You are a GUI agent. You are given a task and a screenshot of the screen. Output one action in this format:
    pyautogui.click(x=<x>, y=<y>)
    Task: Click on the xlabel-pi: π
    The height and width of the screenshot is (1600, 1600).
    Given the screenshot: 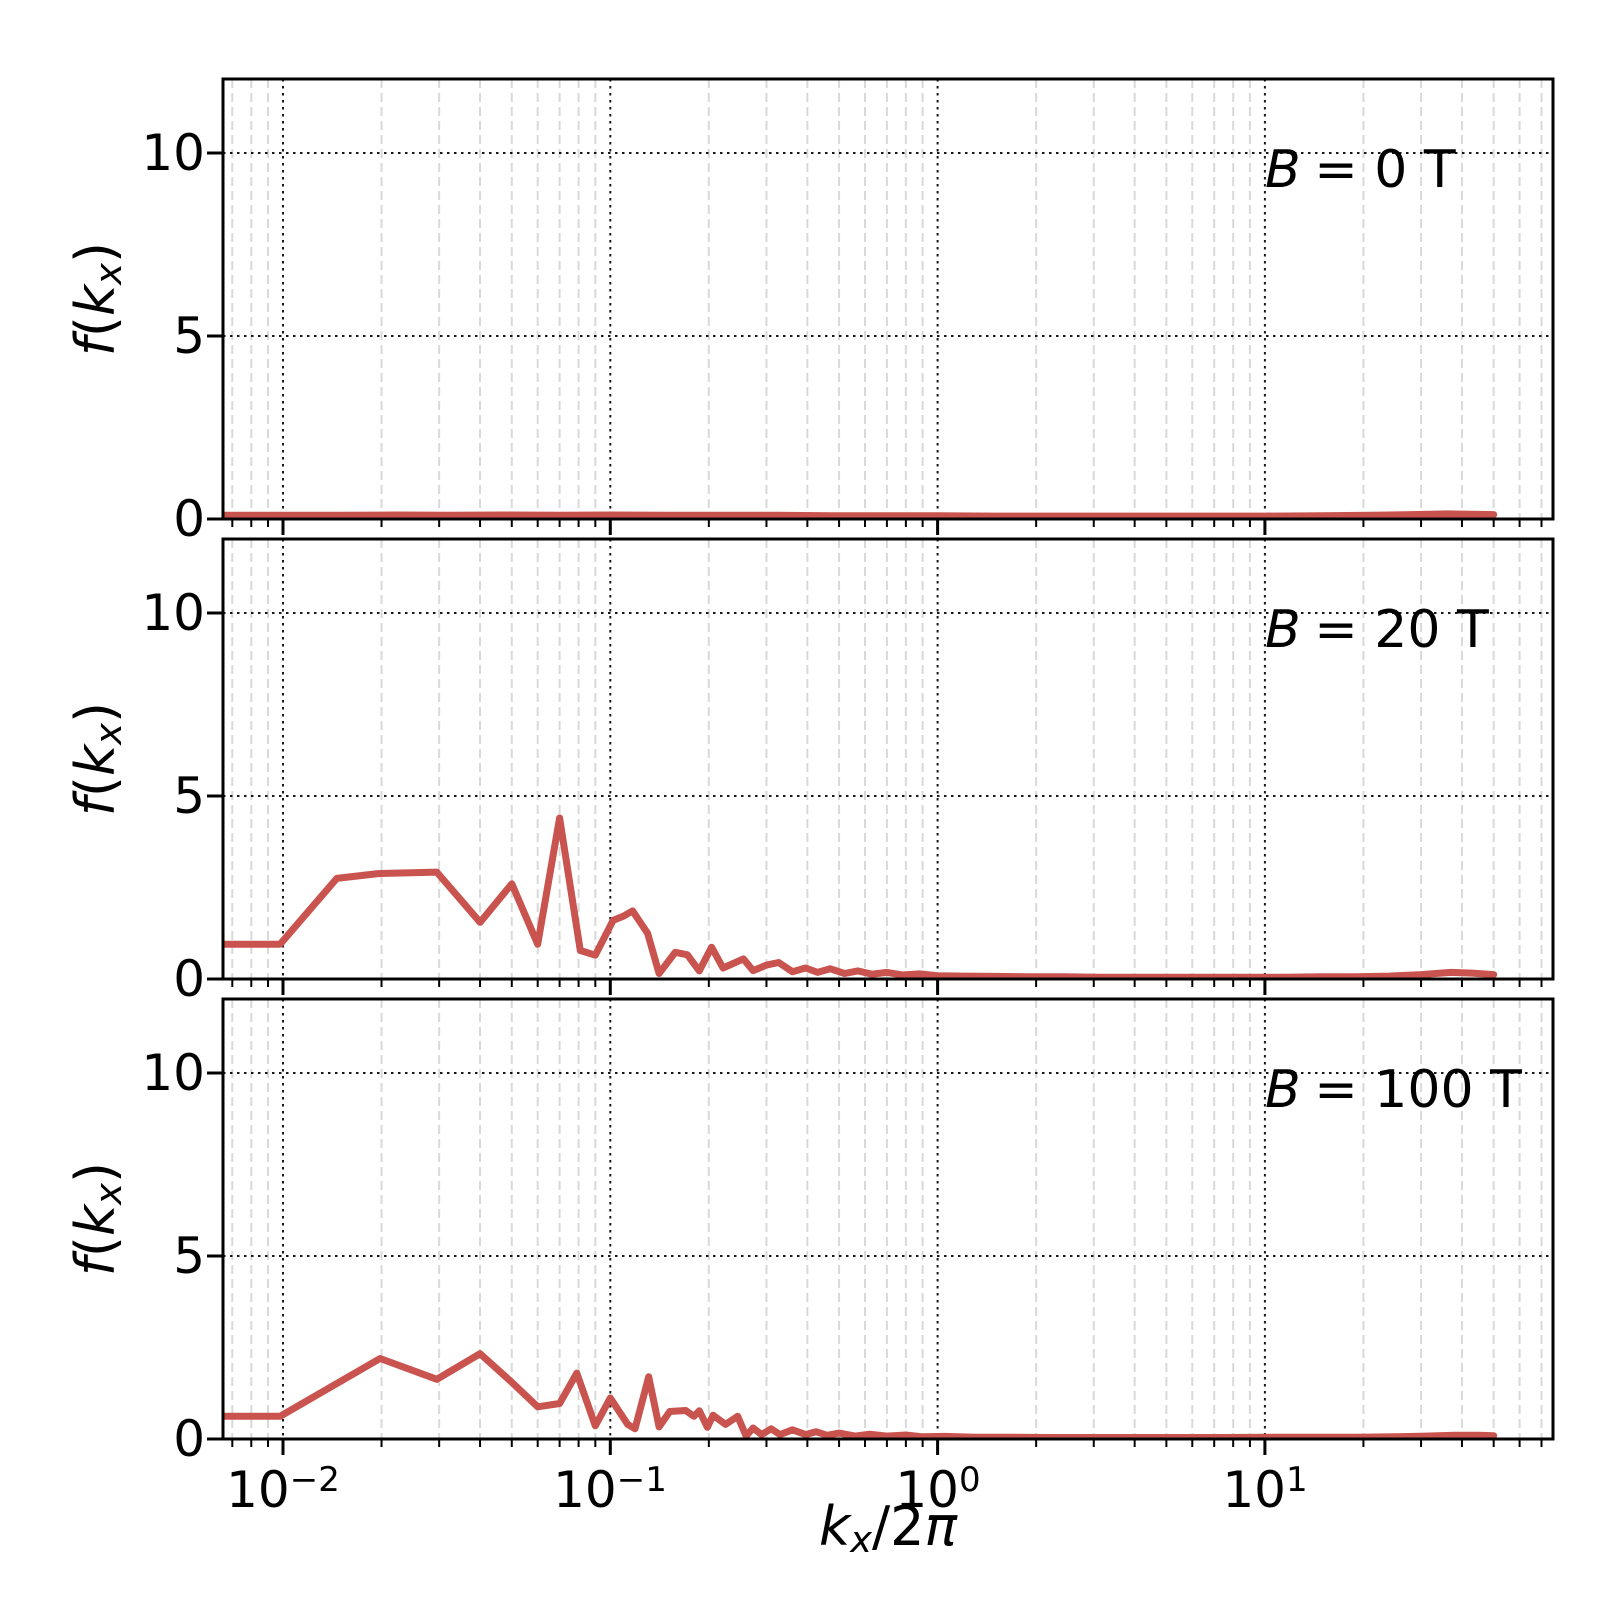 What is the action you would take?
    pyautogui.click(x=941, y=1527)
    